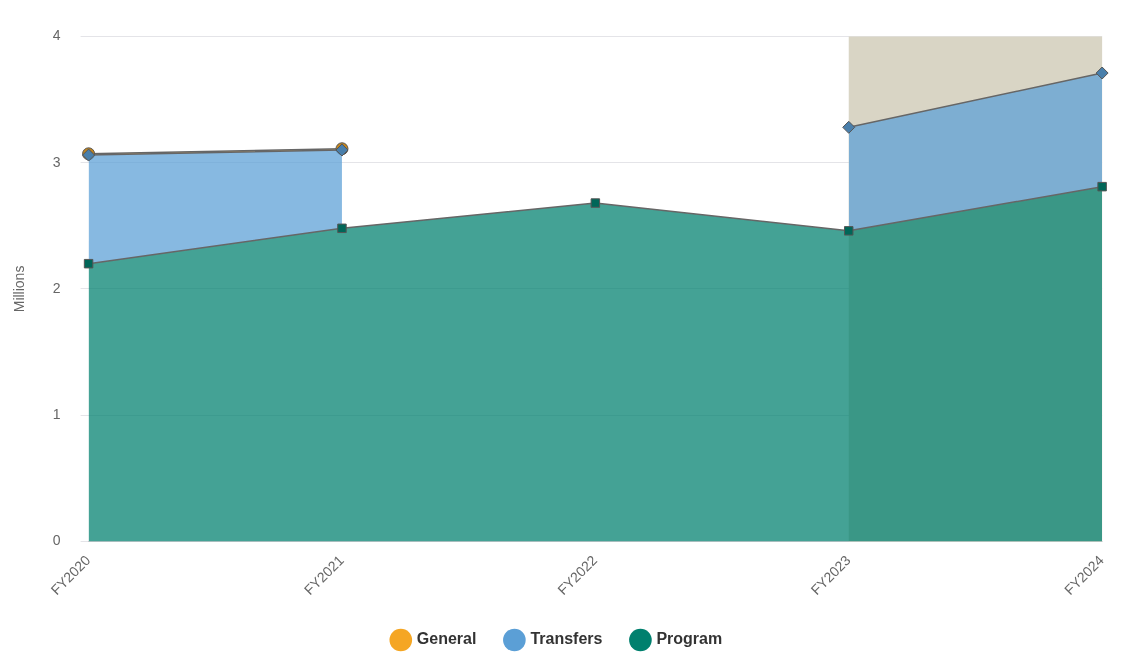 Image resolution: width=1125 pixels, height=659 pixels. Describe the element at coordinates (566, 639) in the screenshot. I see `legend-label: Transfers` at that location.